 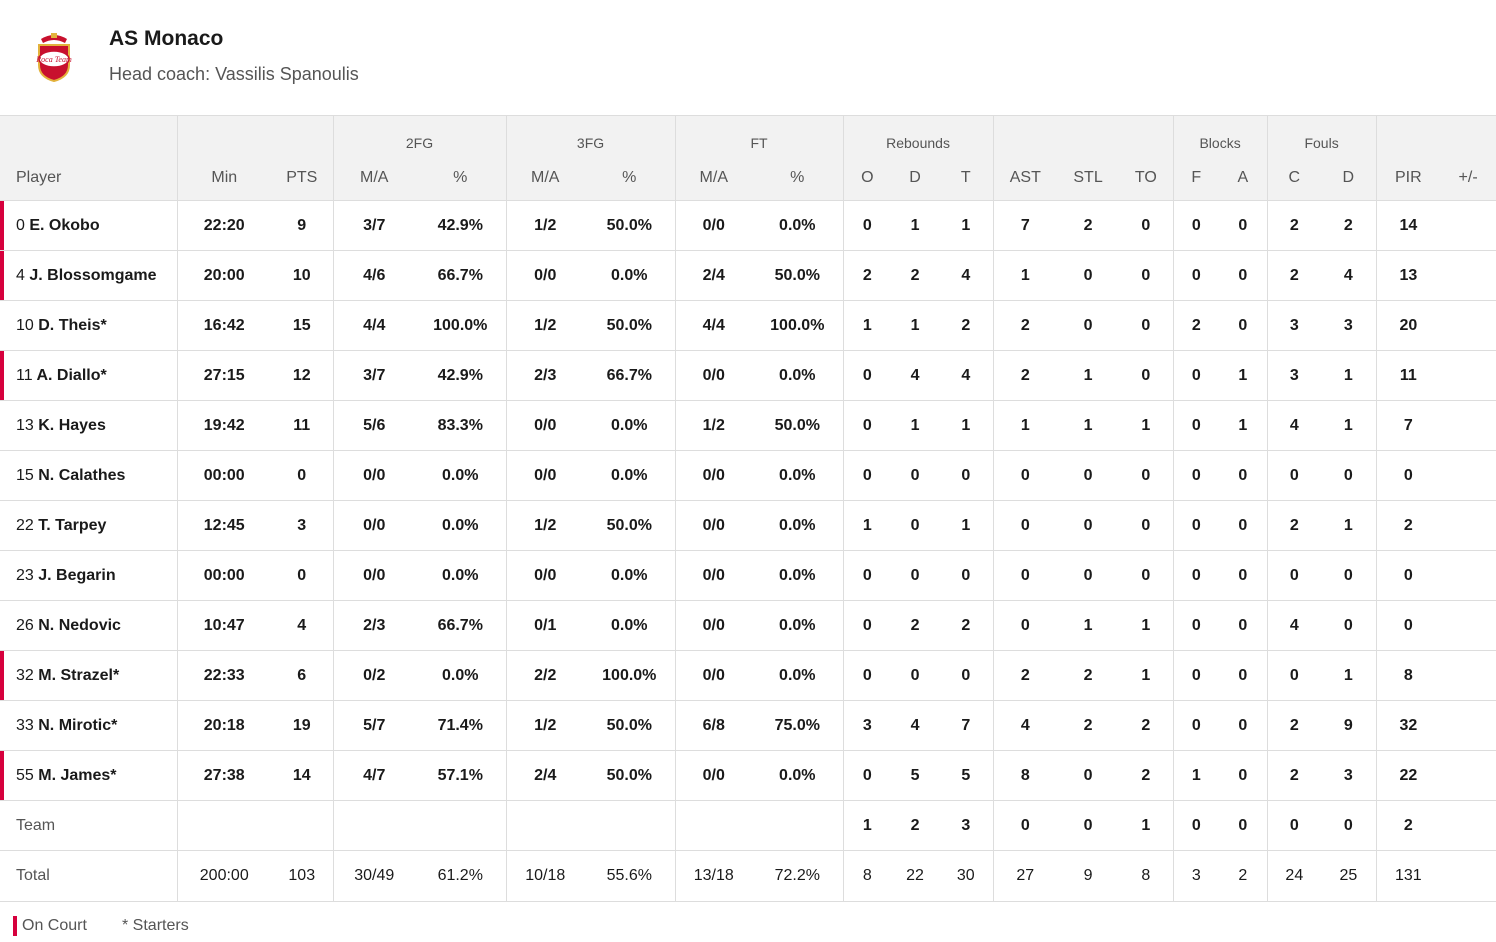 What do you see at coordinates (798, 325) in the screenshot?
I see `stat-ft-pct: 100.0%` at bounding box center [798, 325].